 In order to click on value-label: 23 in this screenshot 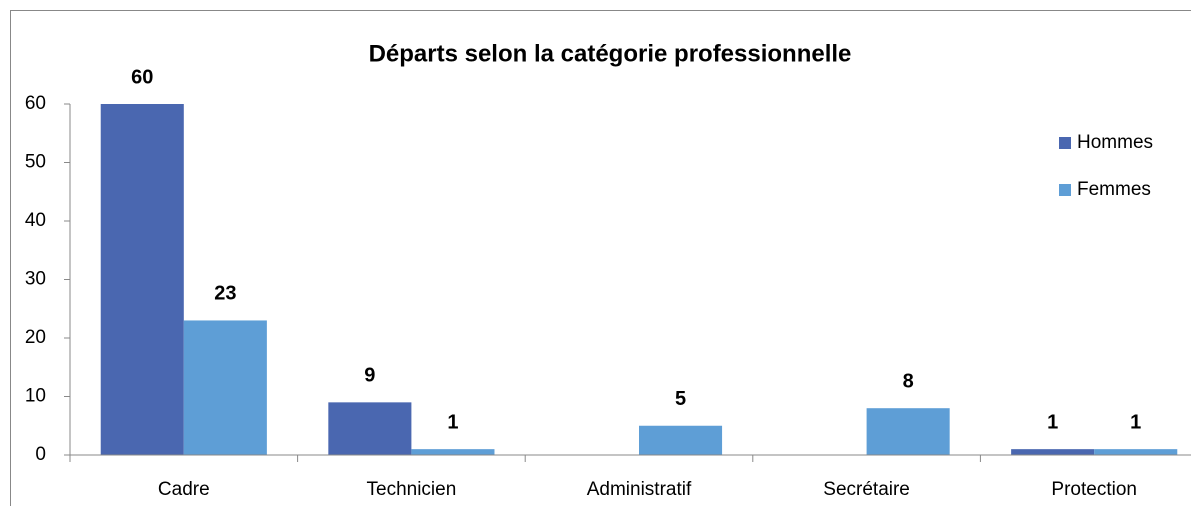, I will do `click(225, 294)`.